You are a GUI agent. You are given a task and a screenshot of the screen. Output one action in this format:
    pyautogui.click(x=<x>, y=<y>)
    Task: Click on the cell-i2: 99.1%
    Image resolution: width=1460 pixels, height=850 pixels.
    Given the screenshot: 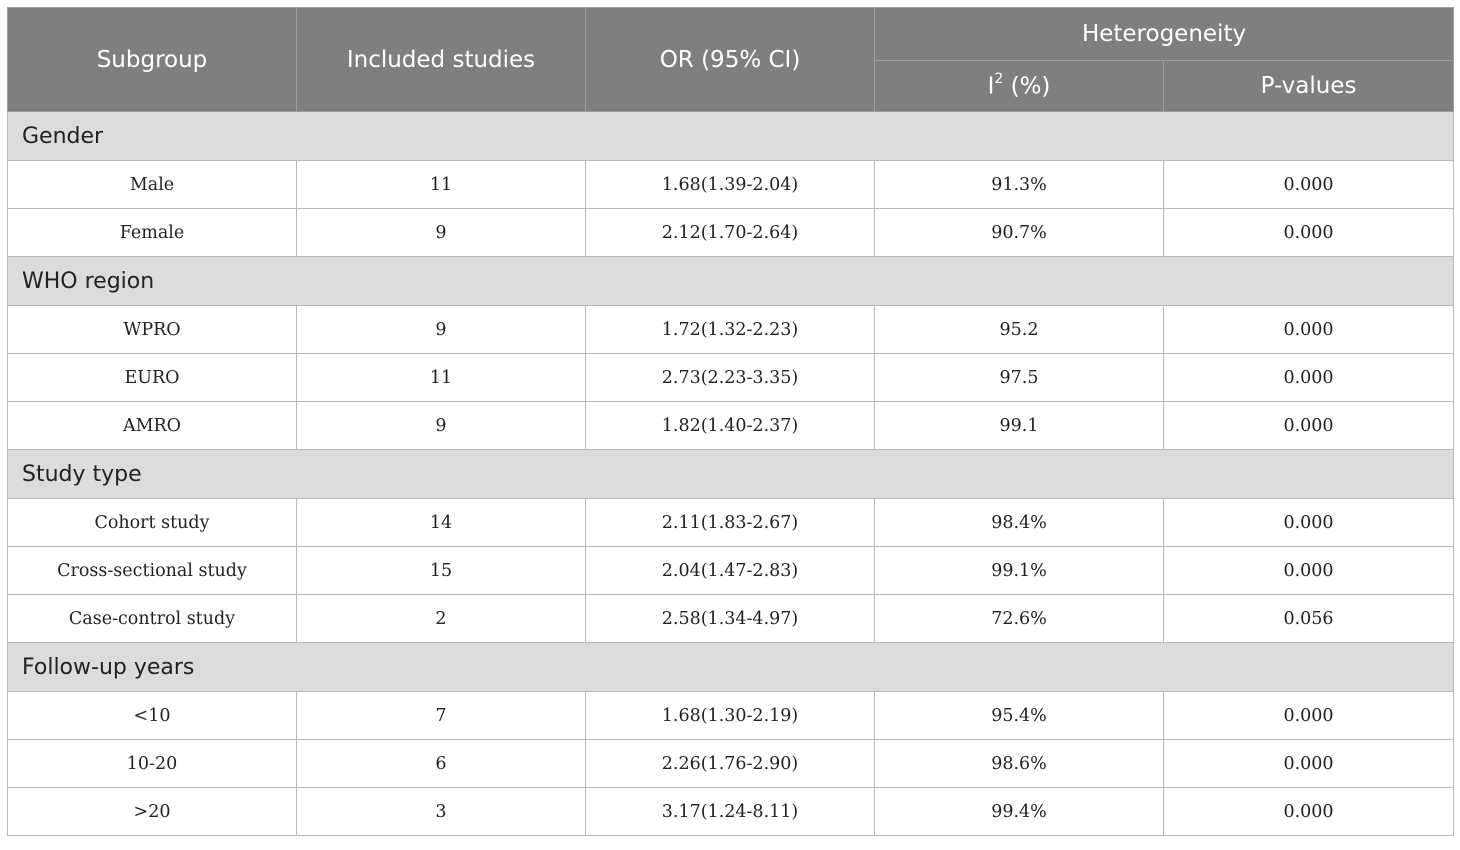 What is the action you would take?
    pyautogui.click(x=1019, y=570)
    